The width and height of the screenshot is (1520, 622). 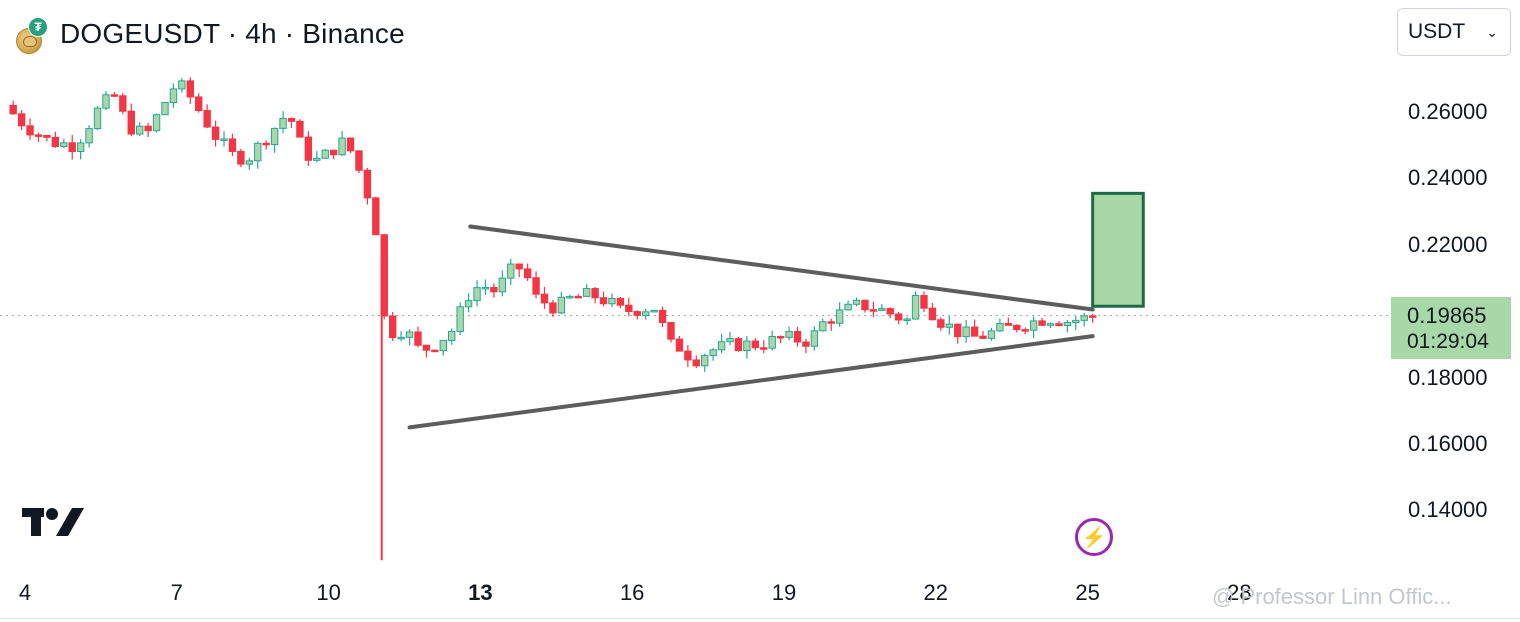 I want to click on trendline-upper, so click(x=781, y=268).